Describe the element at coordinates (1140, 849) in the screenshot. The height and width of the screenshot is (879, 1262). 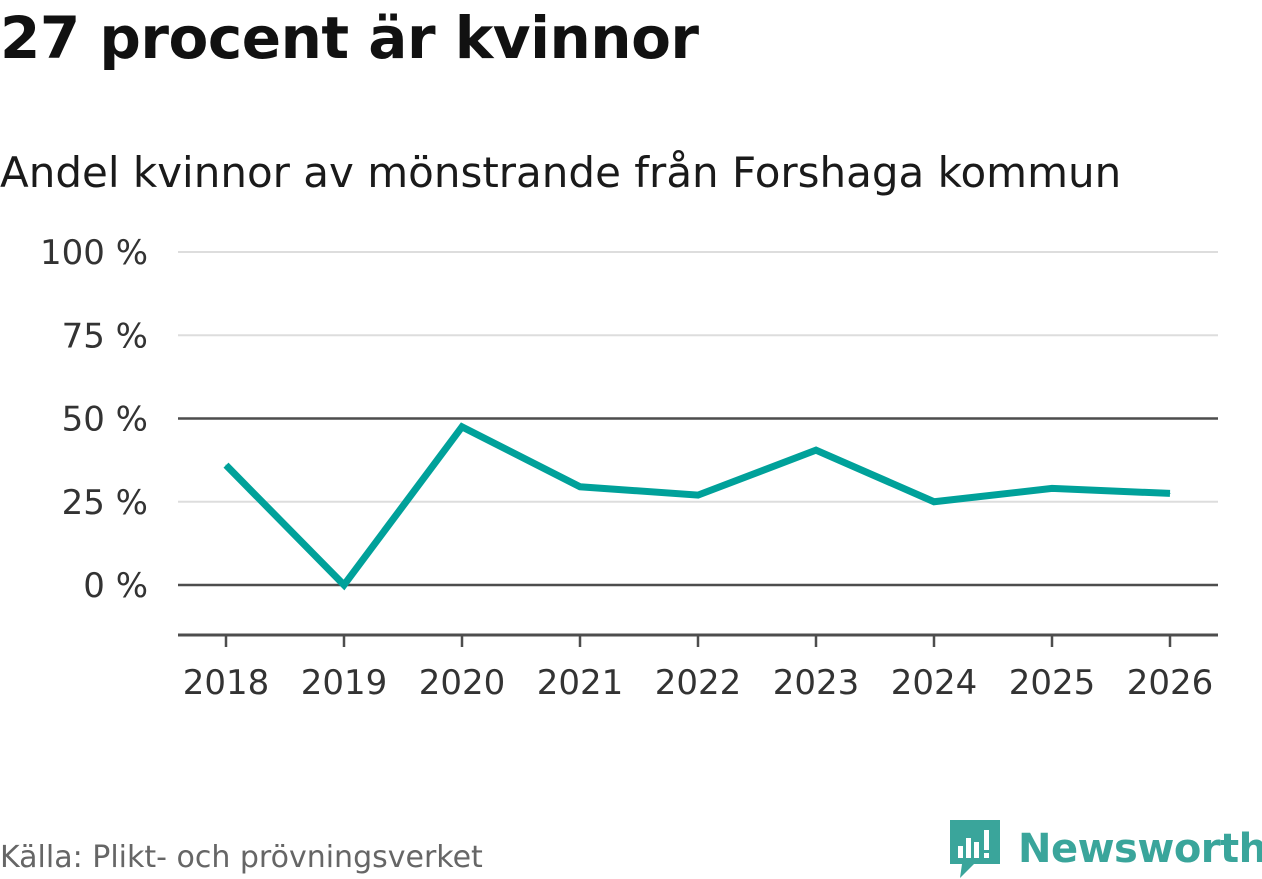
I see `brand-name: Newsworthy` at that location.